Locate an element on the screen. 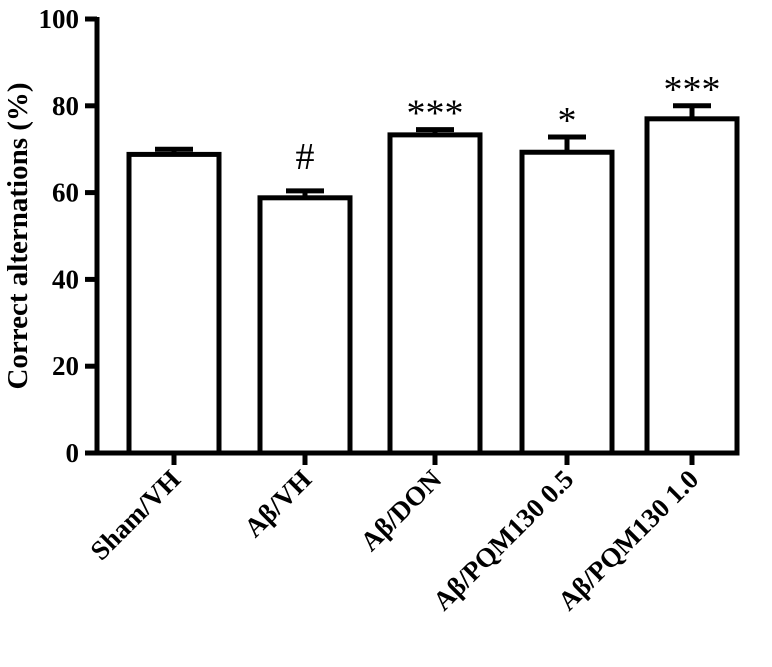  x-tick-label: Aβ/DON is located at coordinates (400, 510).